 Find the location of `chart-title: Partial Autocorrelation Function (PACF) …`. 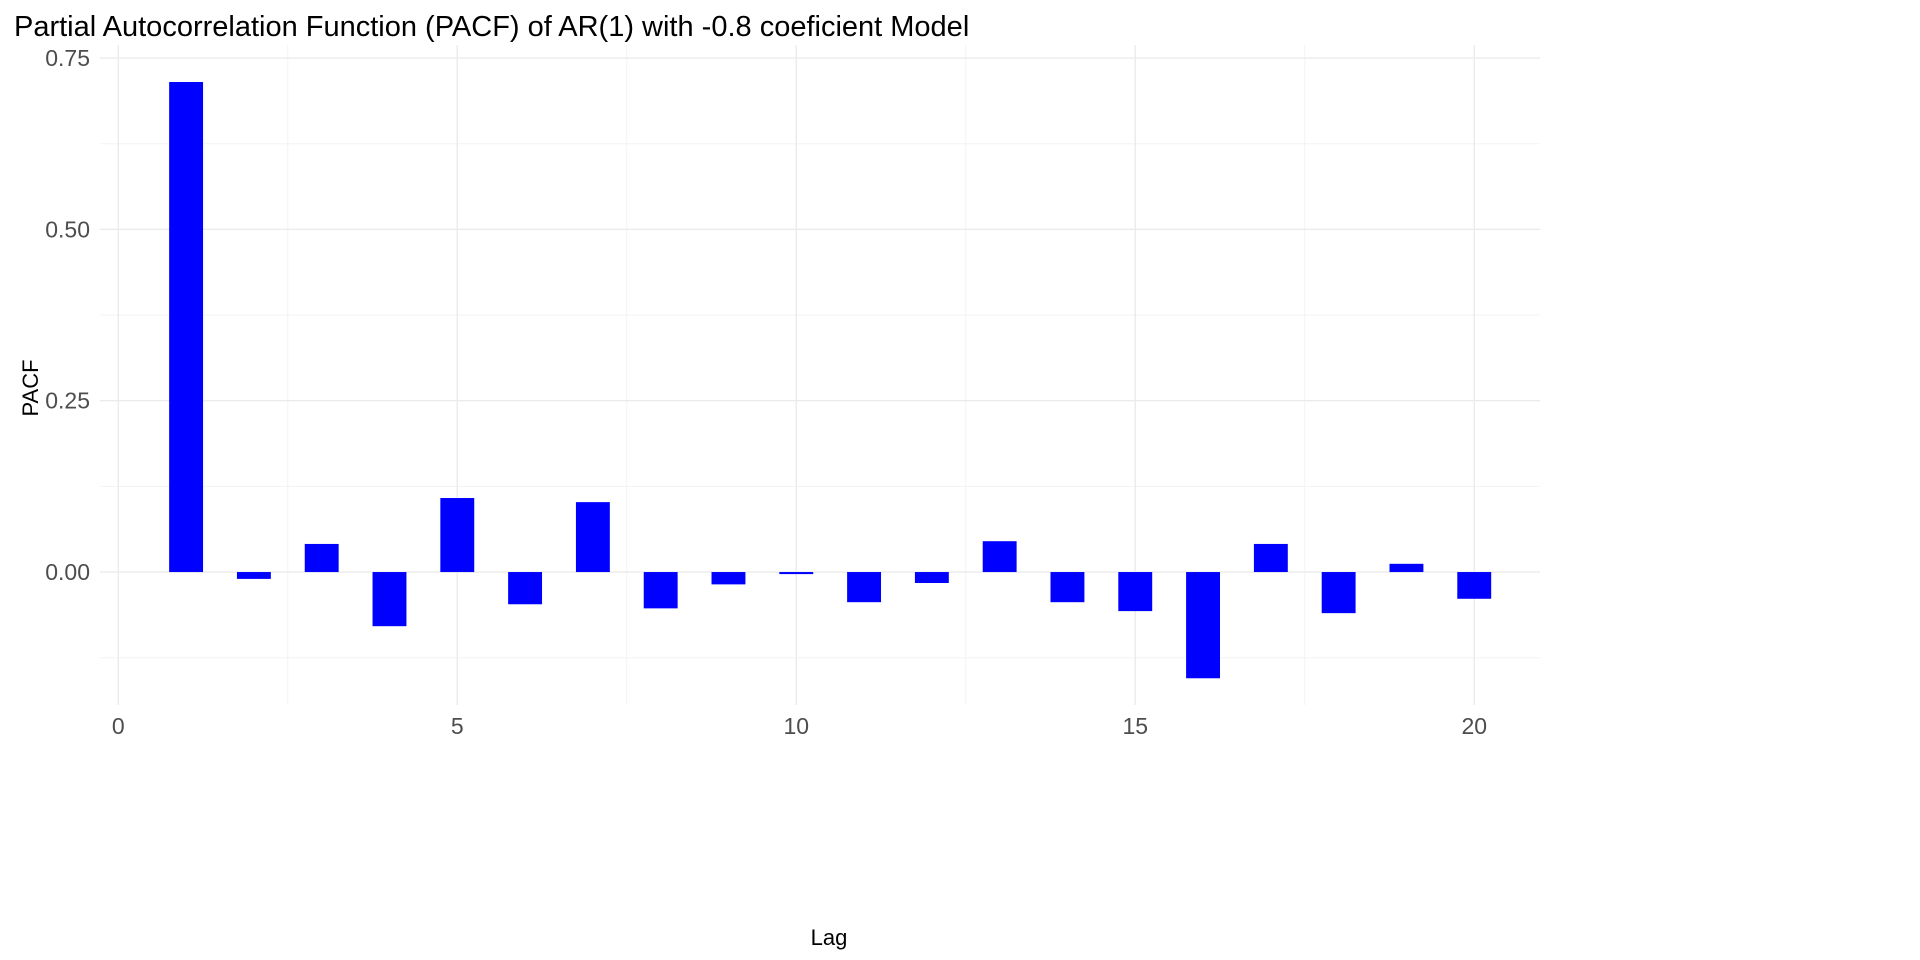

chart-title: Partial Autocorrelation Function (PACF) … is located at coordinates (491, 27).